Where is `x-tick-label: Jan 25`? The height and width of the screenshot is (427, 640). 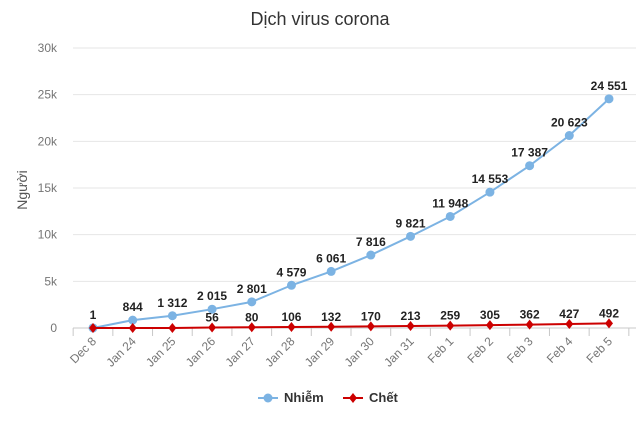 x-tick-label: Jan 25 is located at coordinates (161, 352).